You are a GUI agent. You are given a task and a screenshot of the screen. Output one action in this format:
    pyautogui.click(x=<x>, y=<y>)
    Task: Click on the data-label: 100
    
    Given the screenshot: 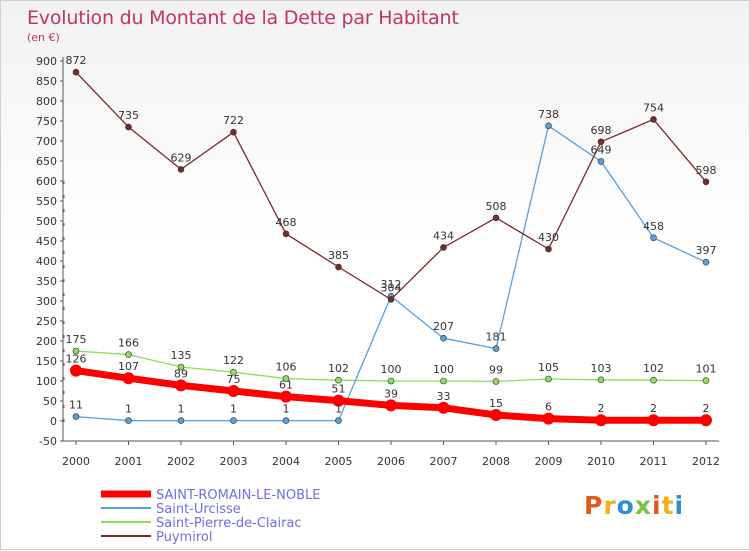 What is the action you would take?
    pyautogui.click(x=443, y=369)
    